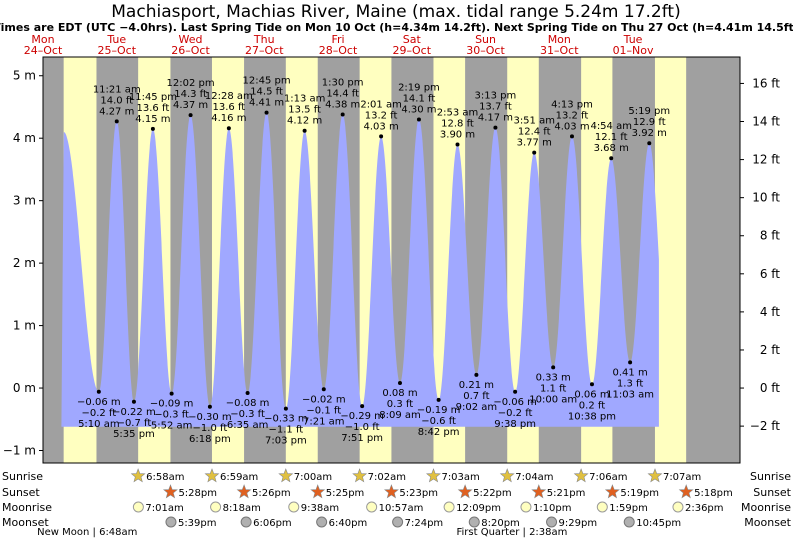 Image resolution: width=793 pixels, height=539 pixels. Describe the element at coordinates (630, 383) in the screenshot. I see `tide-height-ft: 1.3 ft` at that location.